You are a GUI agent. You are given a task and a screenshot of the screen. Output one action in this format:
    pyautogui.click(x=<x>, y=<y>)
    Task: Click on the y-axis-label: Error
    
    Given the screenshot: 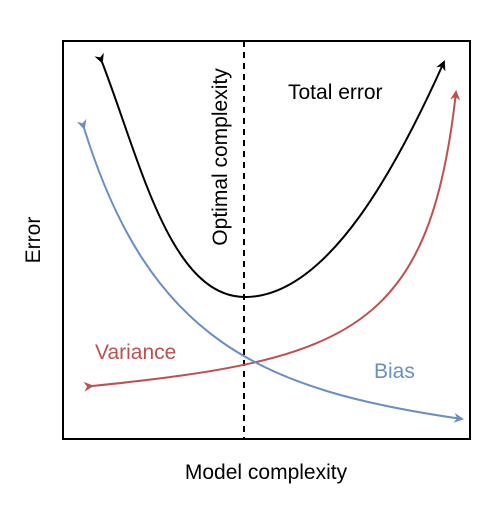 What is the action you would take?
    pyautogui.click(x=33, y=240)
    